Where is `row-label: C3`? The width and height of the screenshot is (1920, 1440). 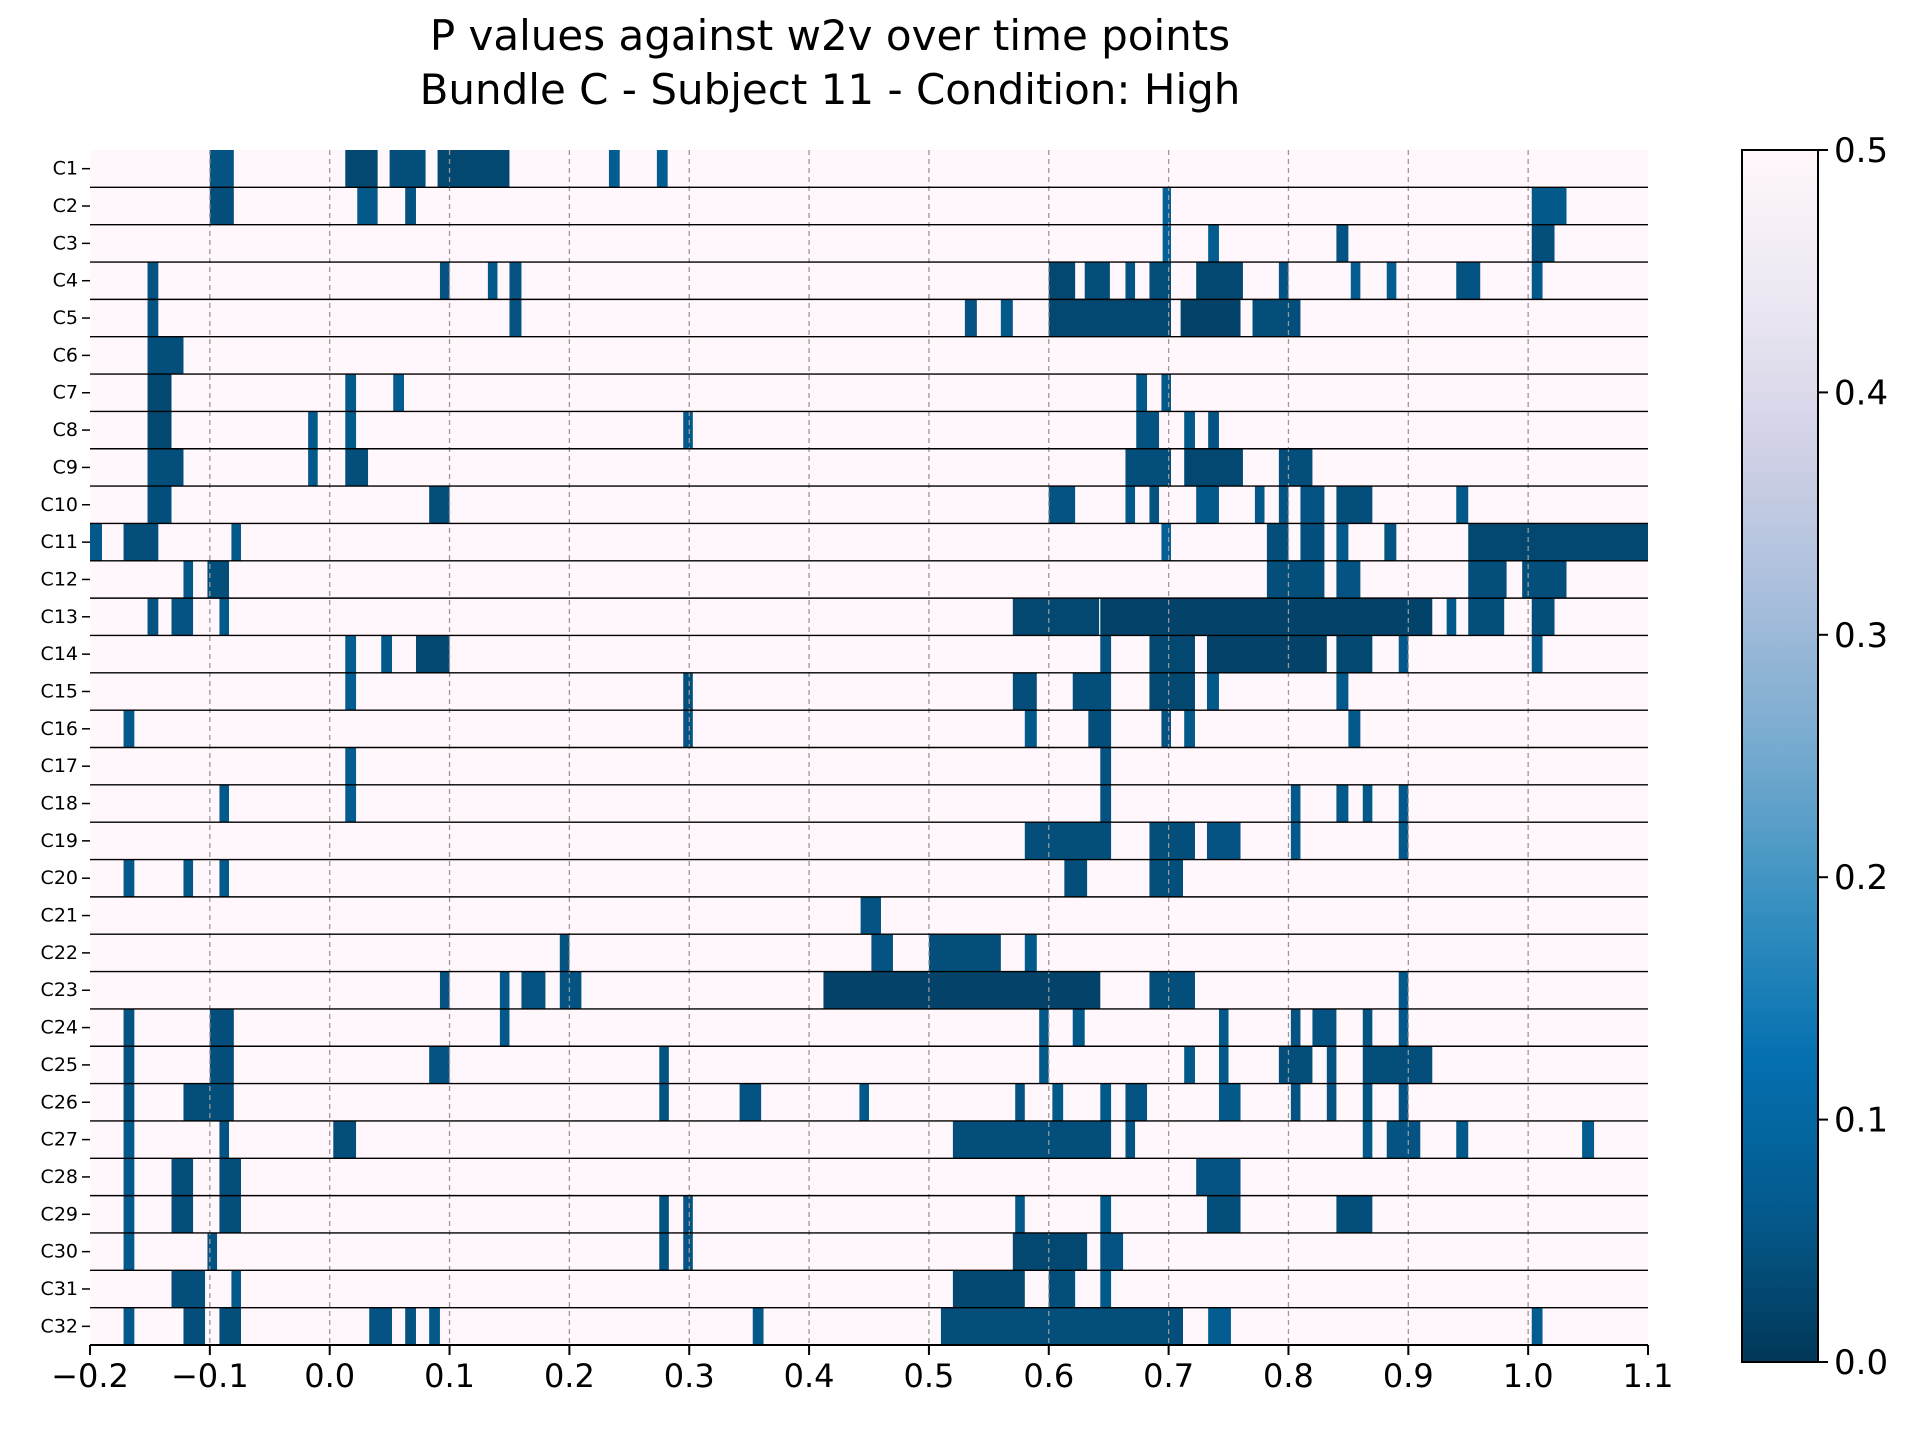 row-label: C3 is located at coordinates (65, 243).